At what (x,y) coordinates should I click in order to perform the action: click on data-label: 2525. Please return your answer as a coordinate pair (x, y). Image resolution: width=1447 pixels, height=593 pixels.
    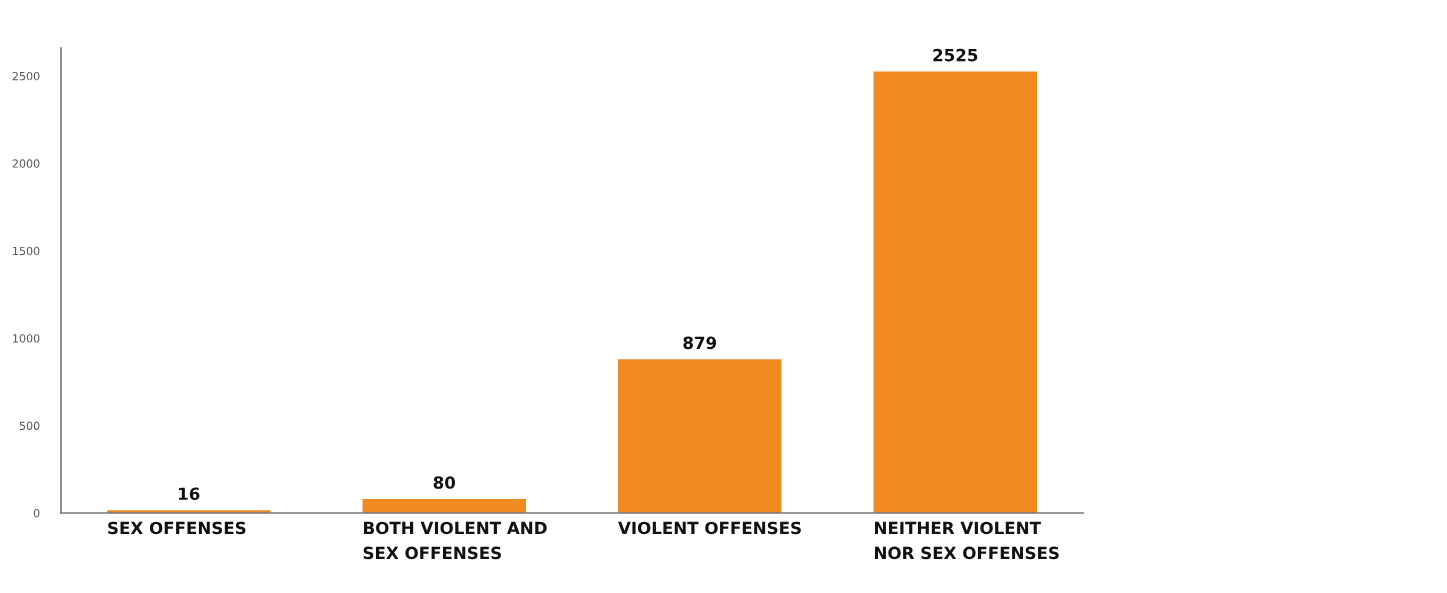
    Looking at the image, I should click on (955, 55).